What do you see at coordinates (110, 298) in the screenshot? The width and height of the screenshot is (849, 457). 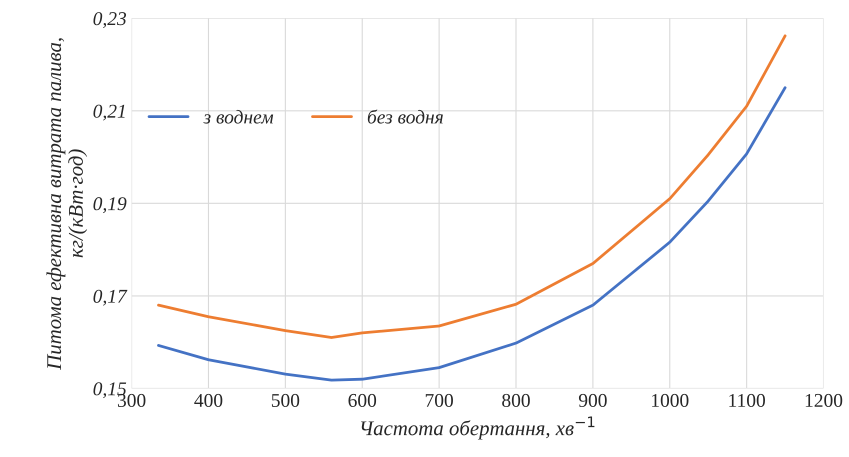 I see `y-tick-label: 0,17` at bounding box center [110, 298].